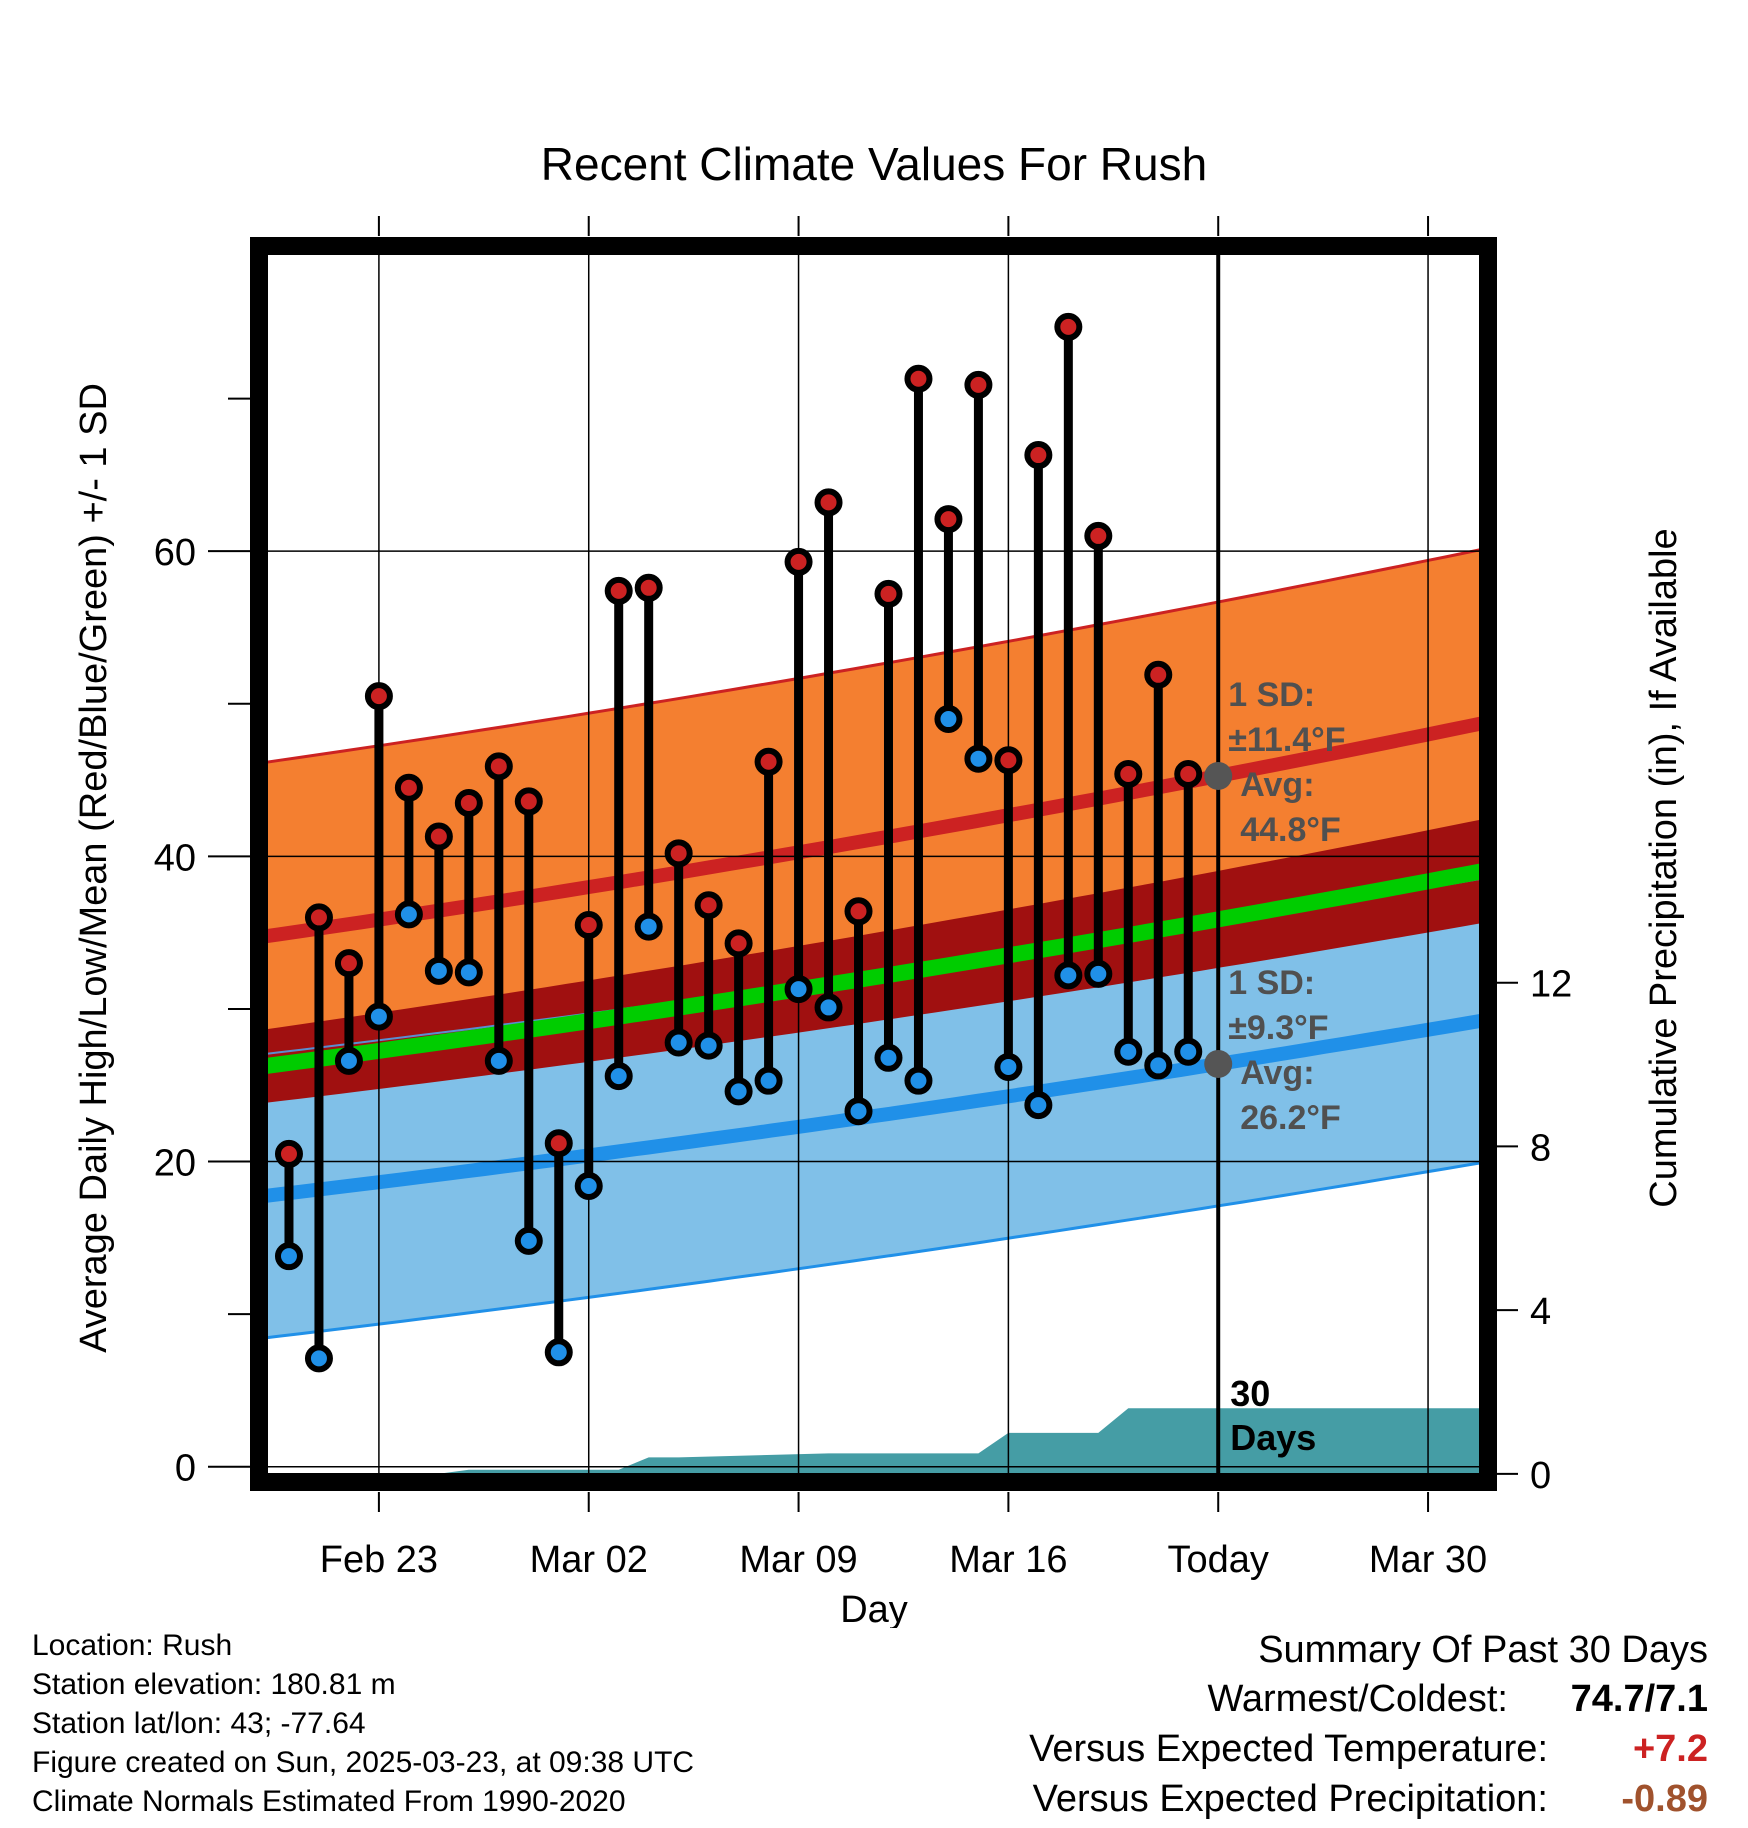 This screenshot has width=1748, height=1828. I want to click on normal-high-sd-label: 1 SD:, so click(1271, 695).